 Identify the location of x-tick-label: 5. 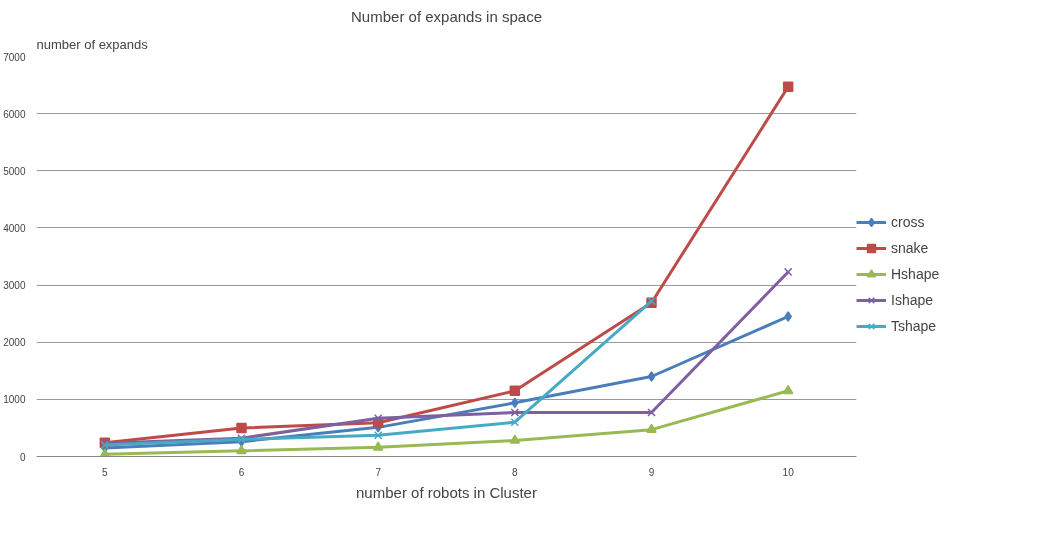
(105, 472).